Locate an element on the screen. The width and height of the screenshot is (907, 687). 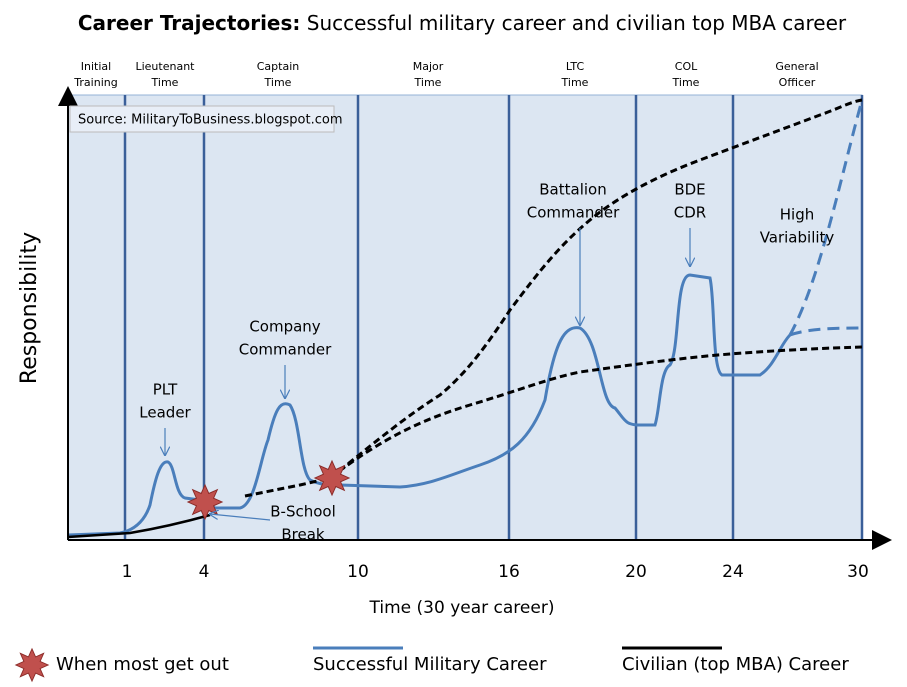
phase-label: Major is located at coordinates (428, 66).